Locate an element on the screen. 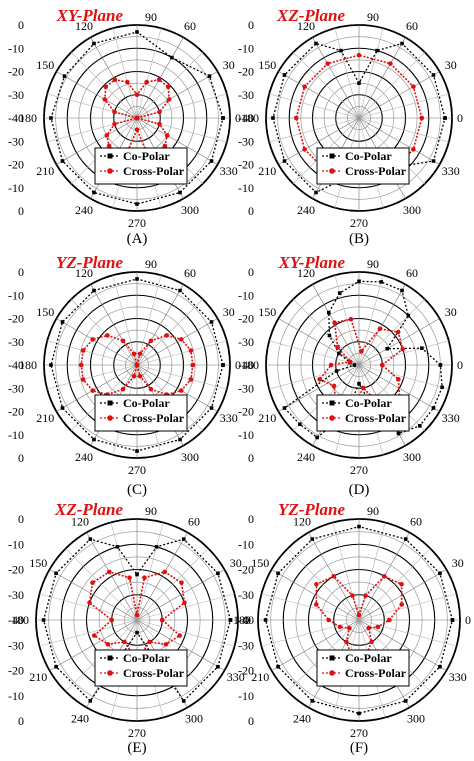 This screenshot has height=761, width=474. angle-tick-label: 270 is located at coordinates (137, 470).